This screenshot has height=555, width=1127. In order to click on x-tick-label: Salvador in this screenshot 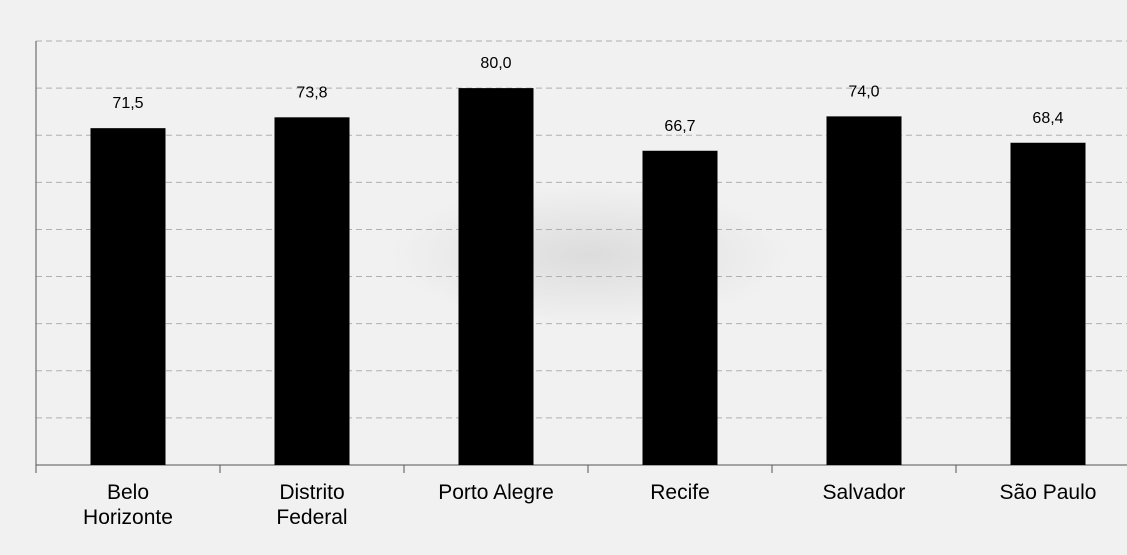, I will do `click(864, 492)`.